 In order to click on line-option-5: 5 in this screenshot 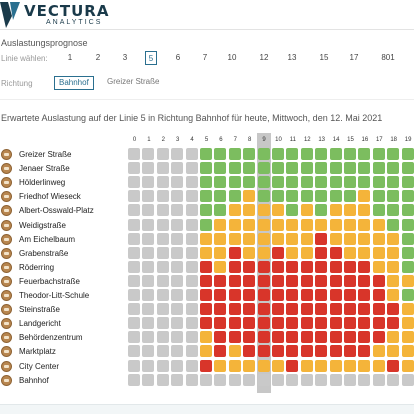, I will do `click(151, 58)`.